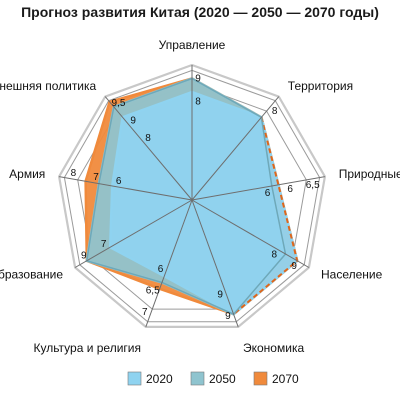 This screenshot has width=400, height=400. Describe the element at coordinates (197, 378) in the screenshot. I see `legend-swatch-2050` at that location.